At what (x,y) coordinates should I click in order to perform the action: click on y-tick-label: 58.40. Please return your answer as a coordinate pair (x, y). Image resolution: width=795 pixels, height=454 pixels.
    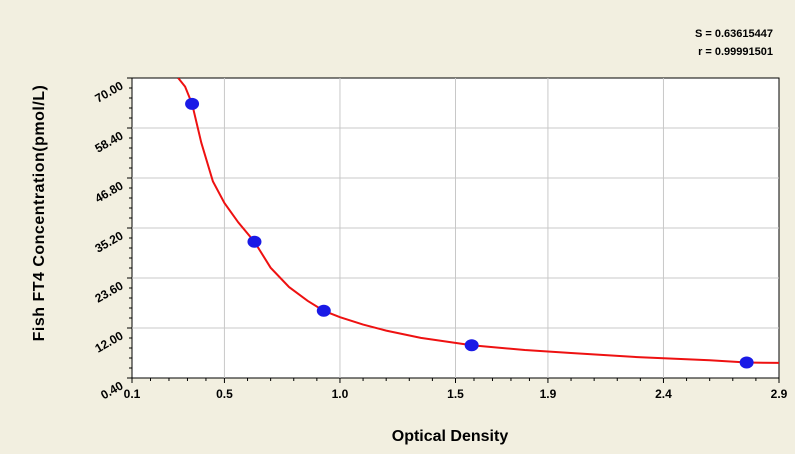
    Looking at the image, I should click on (108, 141).